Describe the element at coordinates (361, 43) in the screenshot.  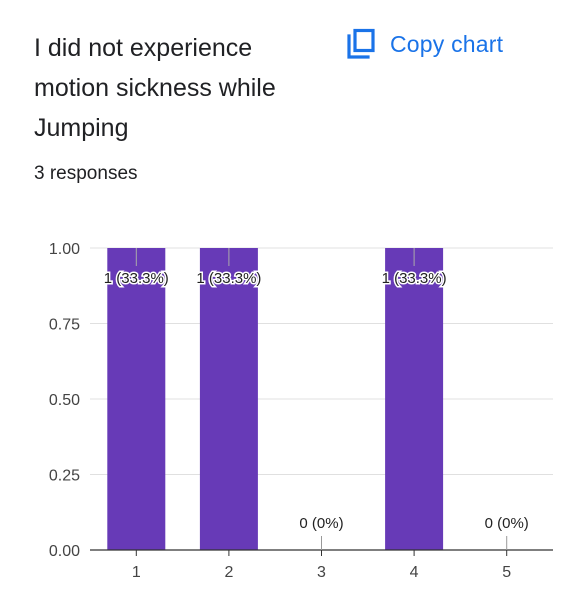
I see `copy-icon` at that location.